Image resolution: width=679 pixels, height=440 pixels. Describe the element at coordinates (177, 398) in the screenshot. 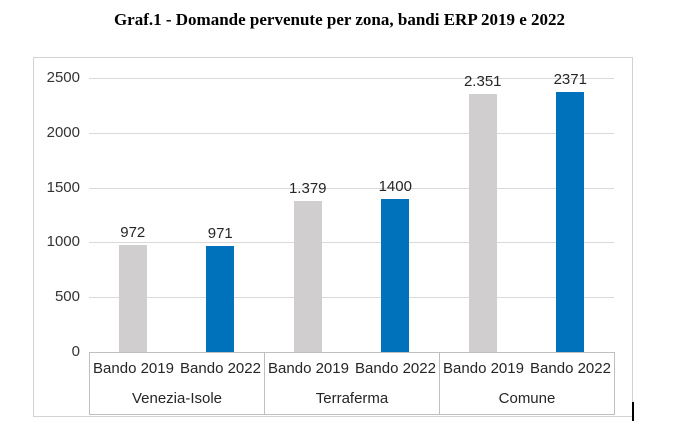

I see `group-label: Venezia-Isole` at that location.